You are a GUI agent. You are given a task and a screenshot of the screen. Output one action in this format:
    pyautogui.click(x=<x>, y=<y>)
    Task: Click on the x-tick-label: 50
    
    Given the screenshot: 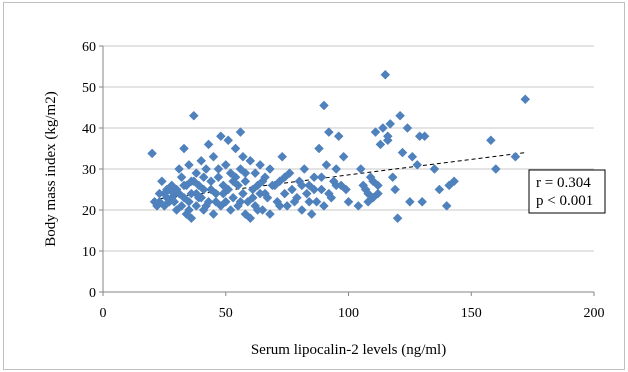 What is the action you would take?
    pyautogui.click(x=226, y=313)
    